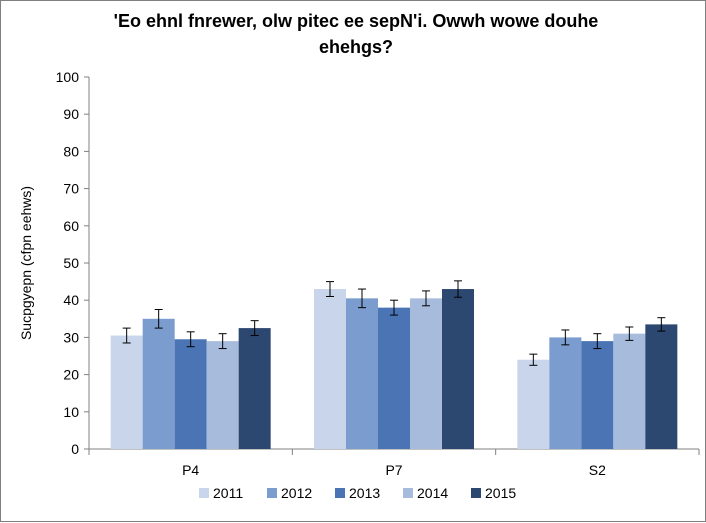 This screenshot has height=523, width=706. Describe the element at coordinates (476, 493) in the screenshot. I see `legend-swatch-2015` at that location.